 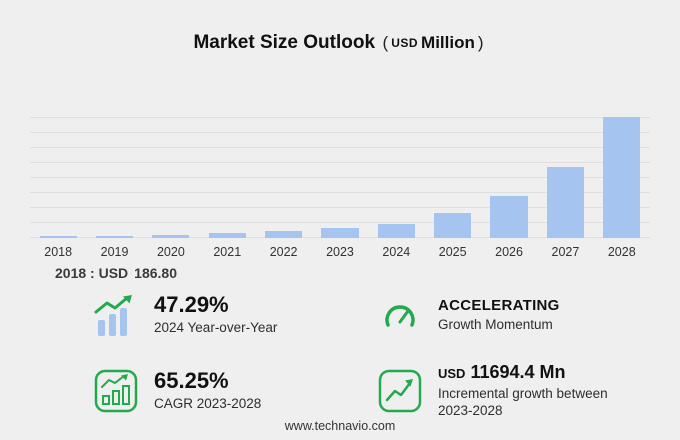 What do you see at coordinates (400, 391) in the screenshot?
I see `framed-line-chart-icon` at bounding box center [400, 391].